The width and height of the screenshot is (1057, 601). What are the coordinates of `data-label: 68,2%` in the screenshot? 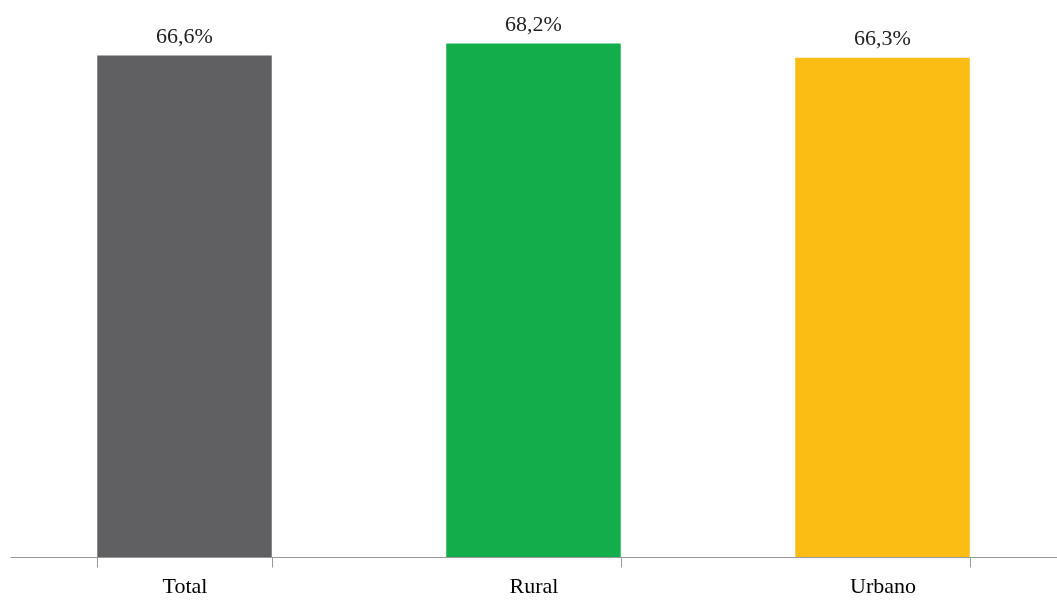 It's located at (533, 23).